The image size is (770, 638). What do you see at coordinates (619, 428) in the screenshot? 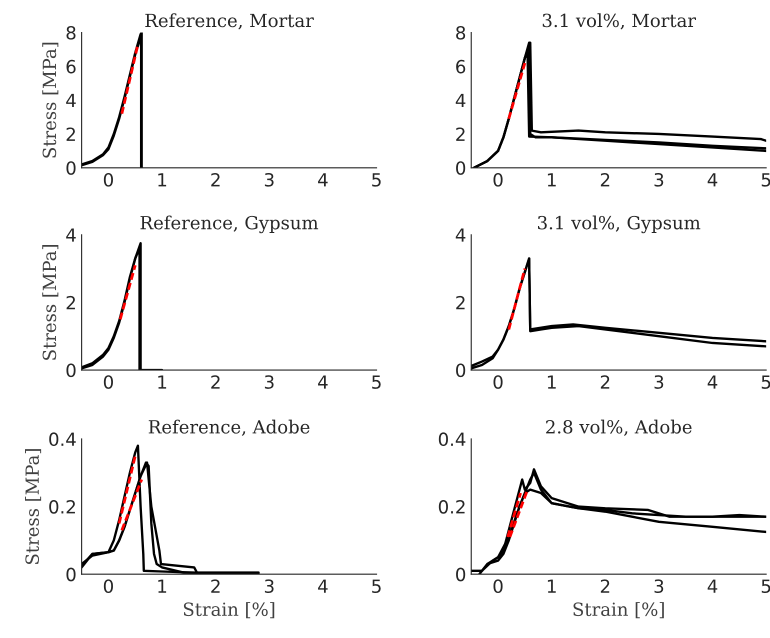
I see `chart-title: 2.8 vol%, Adobe` at bounding box center [619, 428].